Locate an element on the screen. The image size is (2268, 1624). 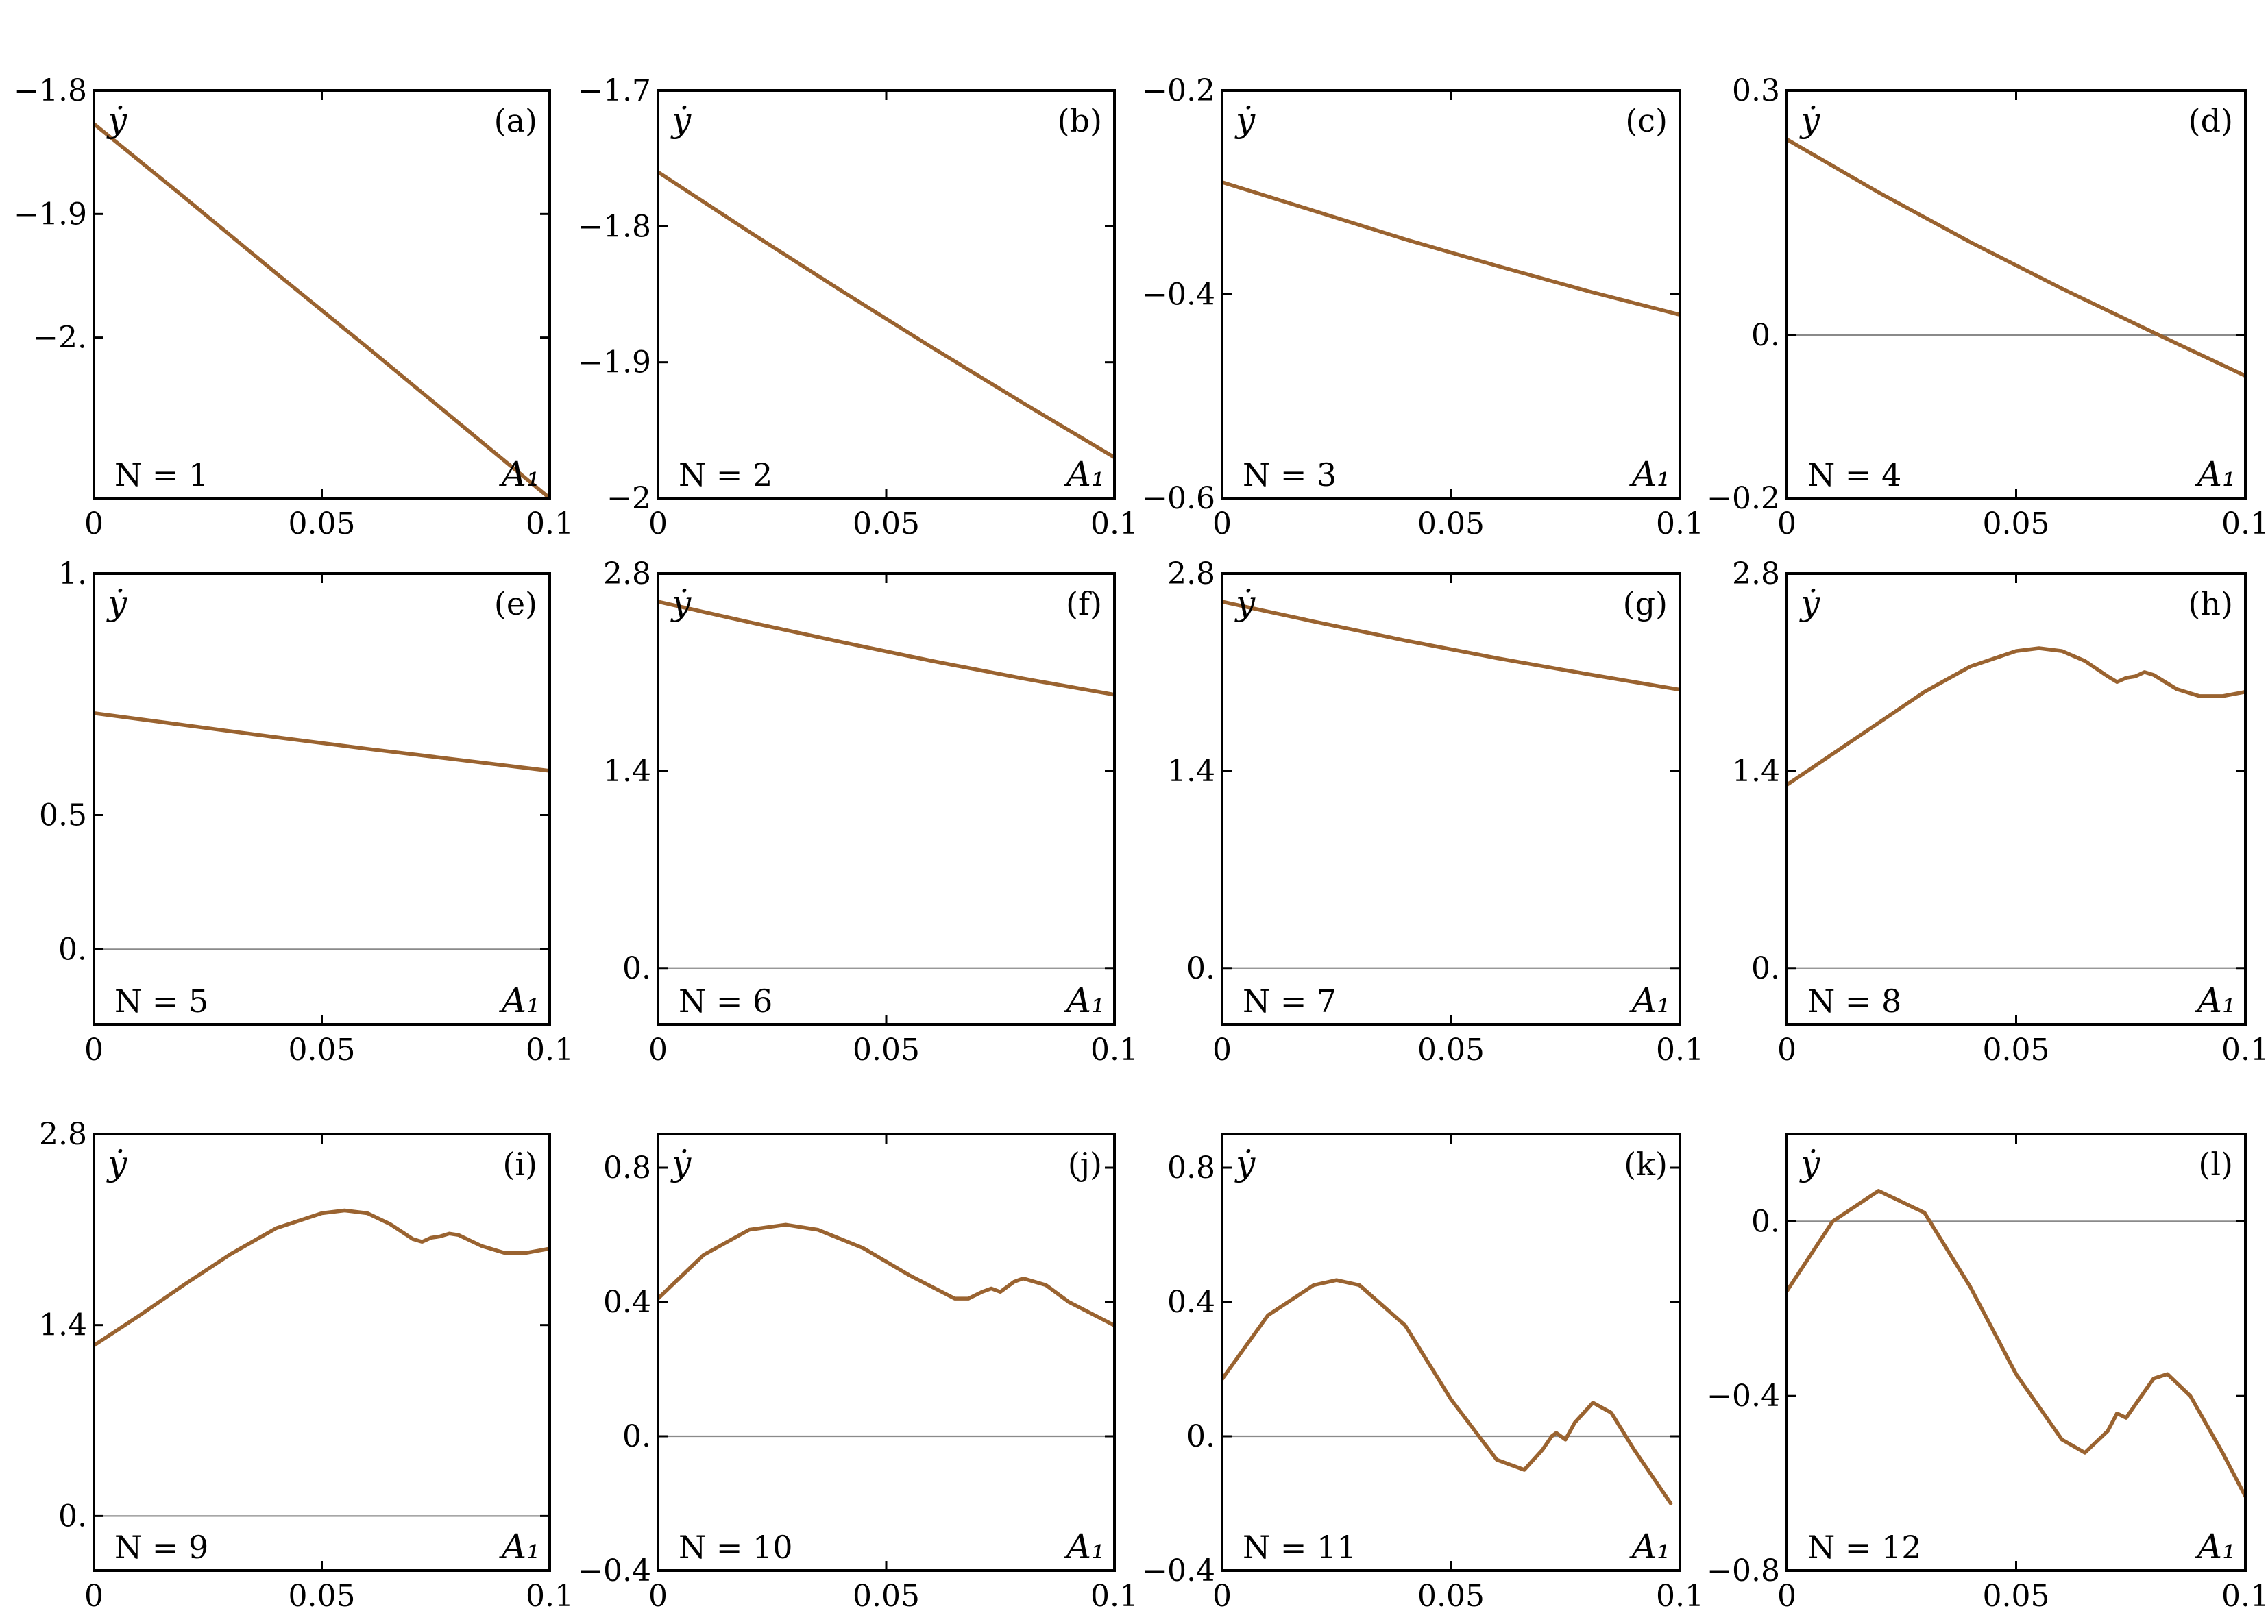
panel-label: (a) is located at coordinates (516, 120).